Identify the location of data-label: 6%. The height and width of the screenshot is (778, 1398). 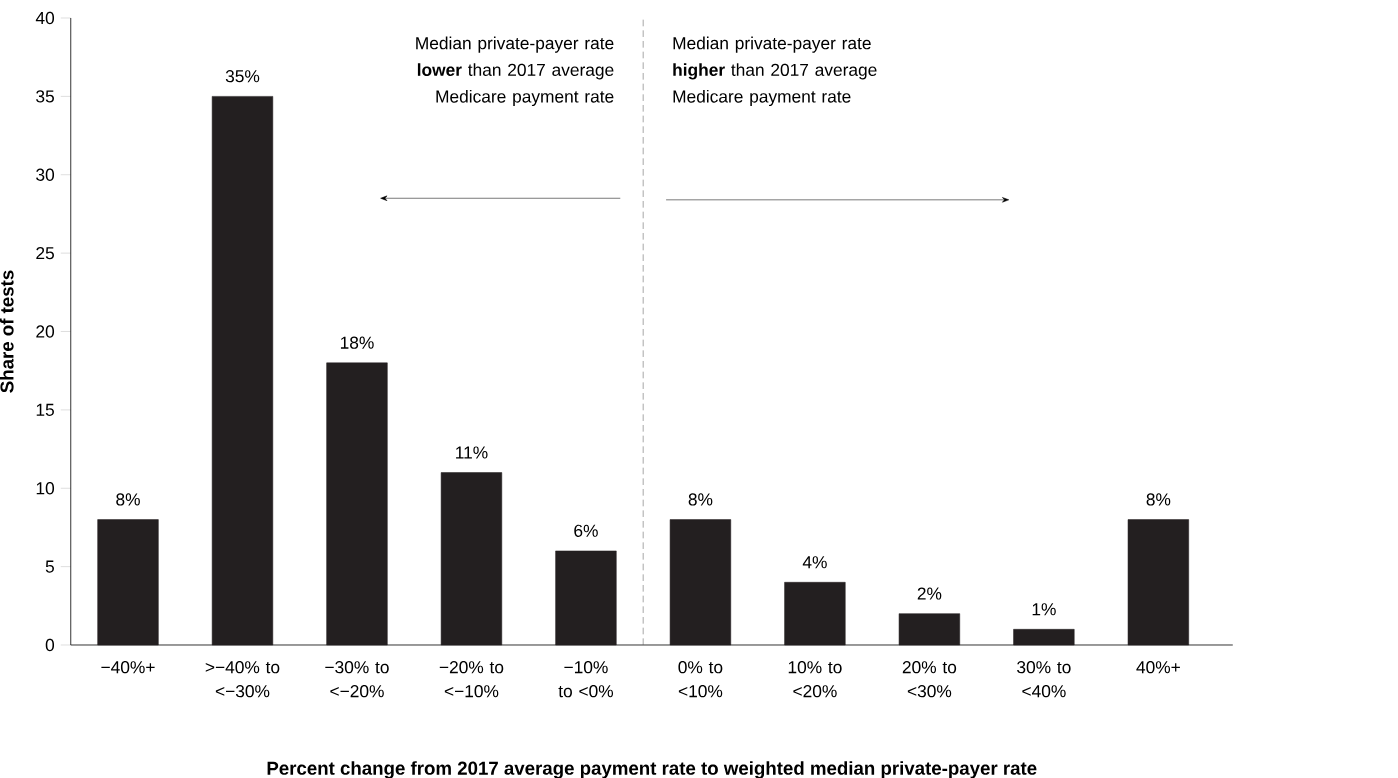
(586, 530).